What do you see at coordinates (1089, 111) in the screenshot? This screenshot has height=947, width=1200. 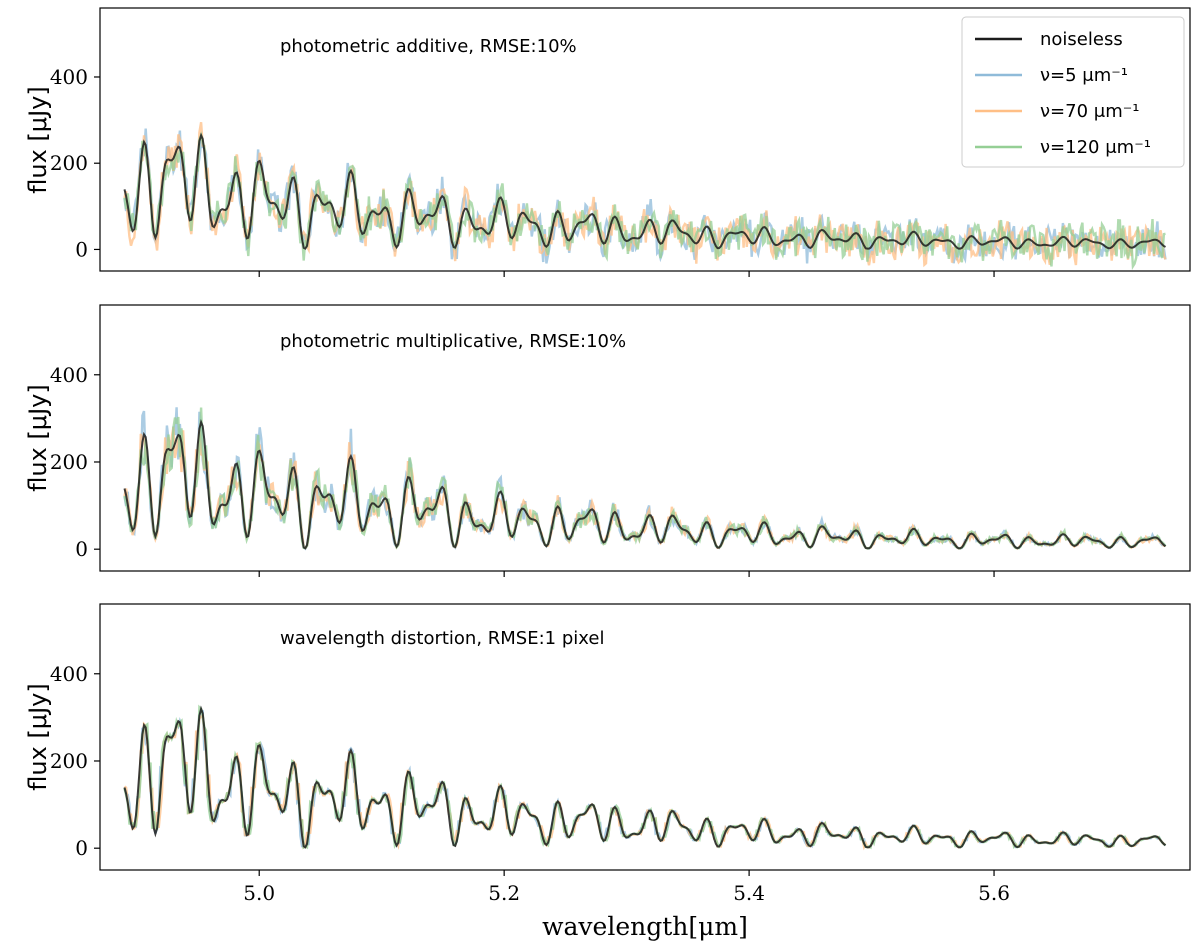 I see `legend-label: ν=70 μm⁻¹` at bounding box center [1089, 111].